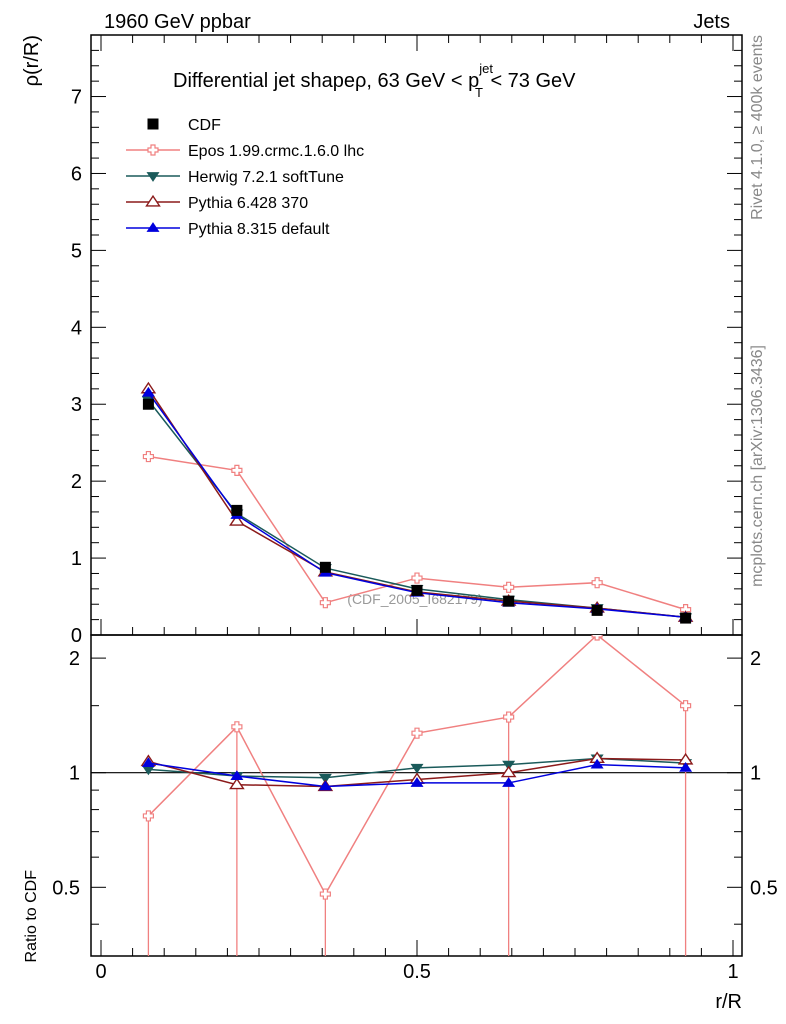 Image resolution: width=786 pixels, height=1024 pixels. What do you see at coordinates (66, 888) in the screenshot?
I see `ratio-ytick-label: 0.5` at bounding box center [66, 888].